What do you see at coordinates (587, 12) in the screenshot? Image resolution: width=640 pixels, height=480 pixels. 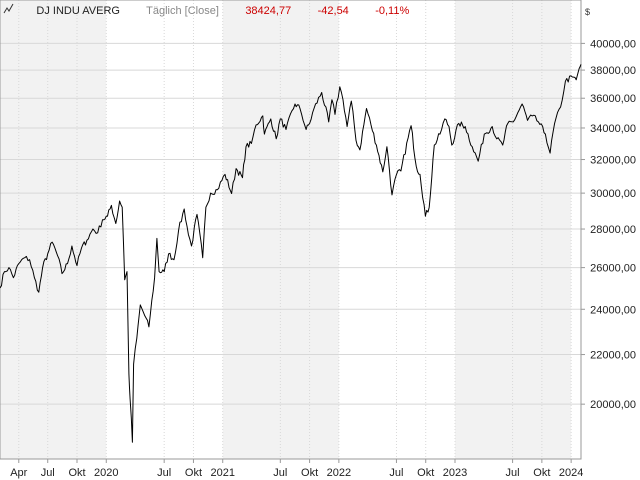 I see `currency-label: $` at bounding box center [587, 12].